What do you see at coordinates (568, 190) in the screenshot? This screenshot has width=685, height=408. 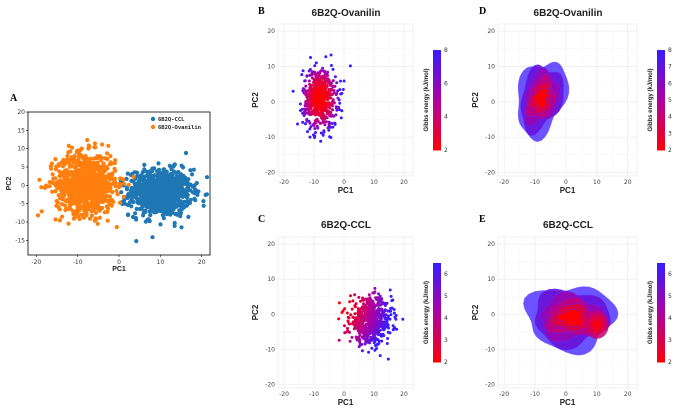 I see `x-axis-label: PC1` at bounding box center [568, 190].